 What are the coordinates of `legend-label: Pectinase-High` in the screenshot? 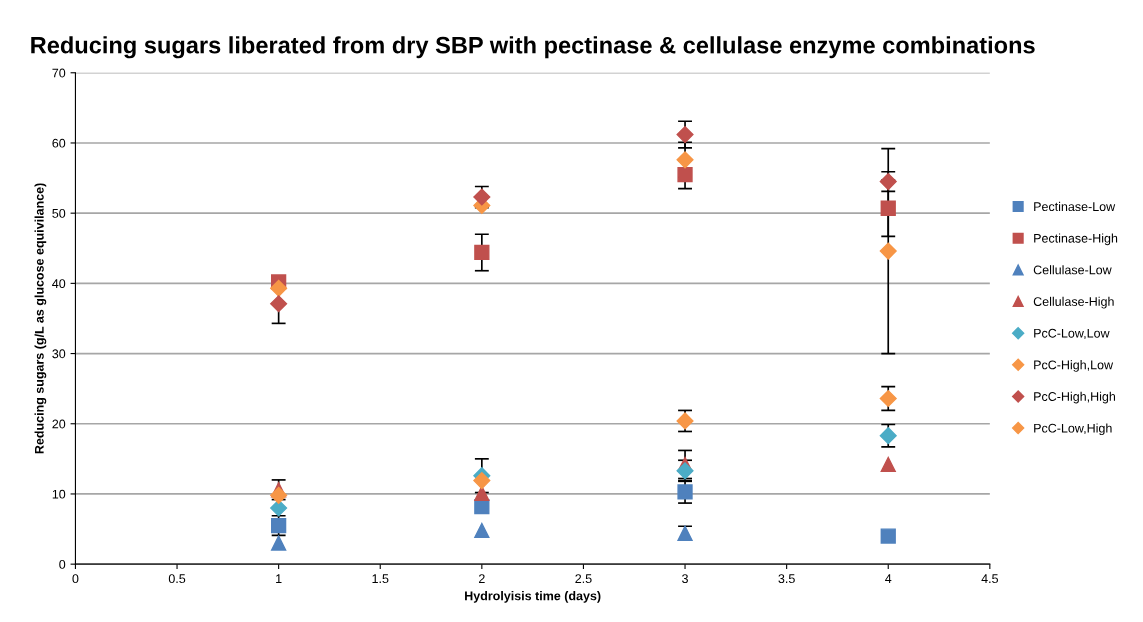 It's located at (1076, 239).